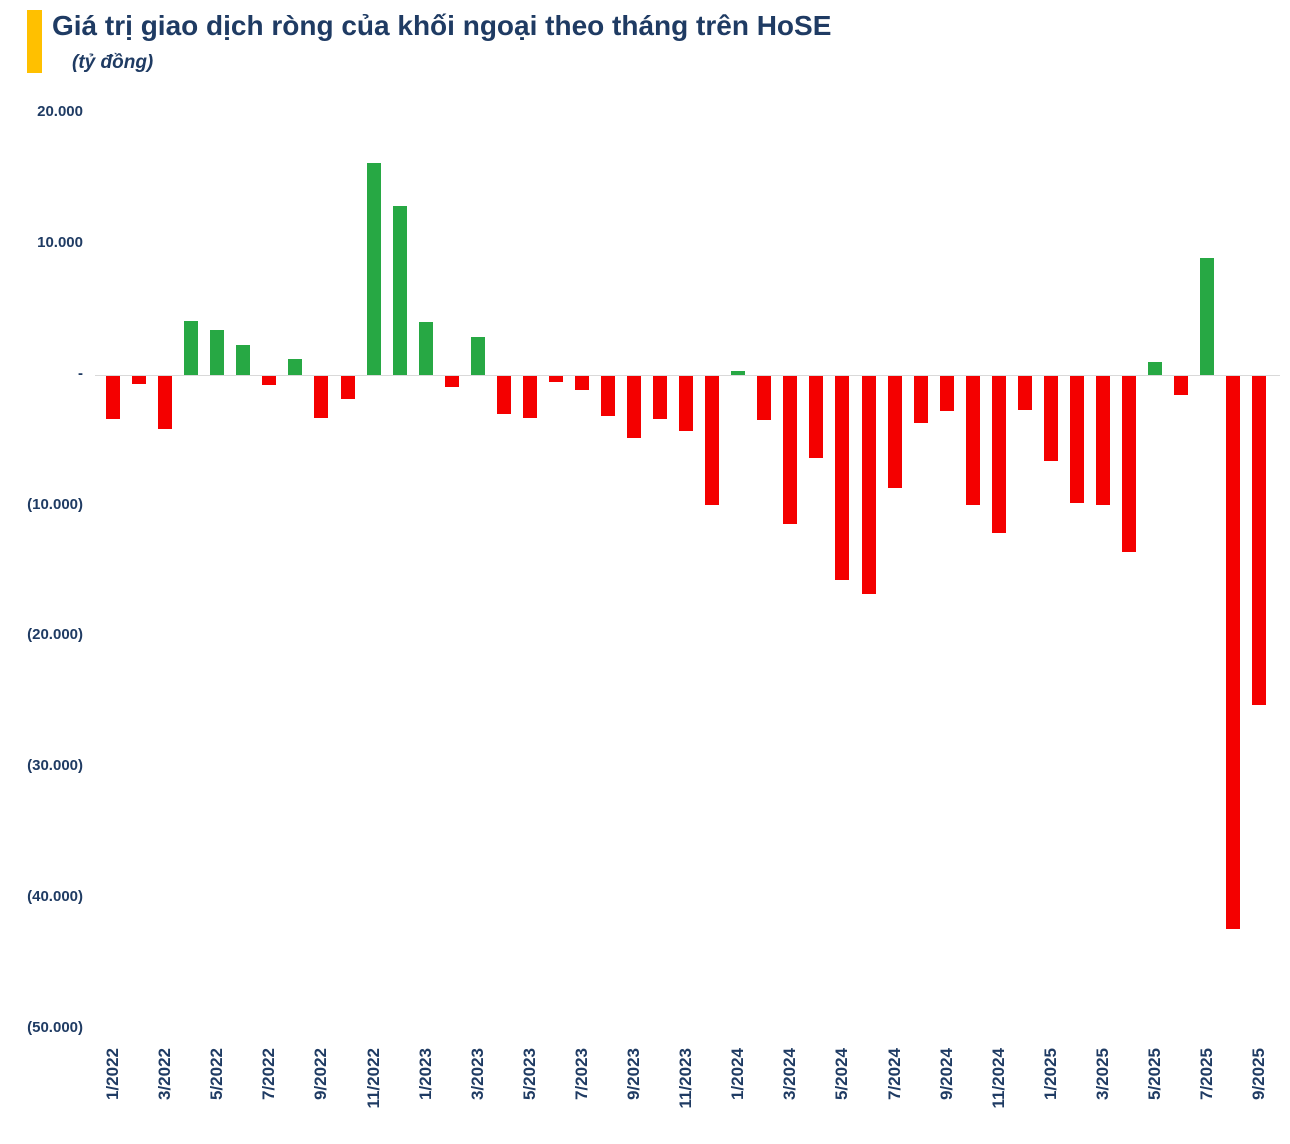  I want to click on x-axis-label: 7/2024, so click(894, 1074).